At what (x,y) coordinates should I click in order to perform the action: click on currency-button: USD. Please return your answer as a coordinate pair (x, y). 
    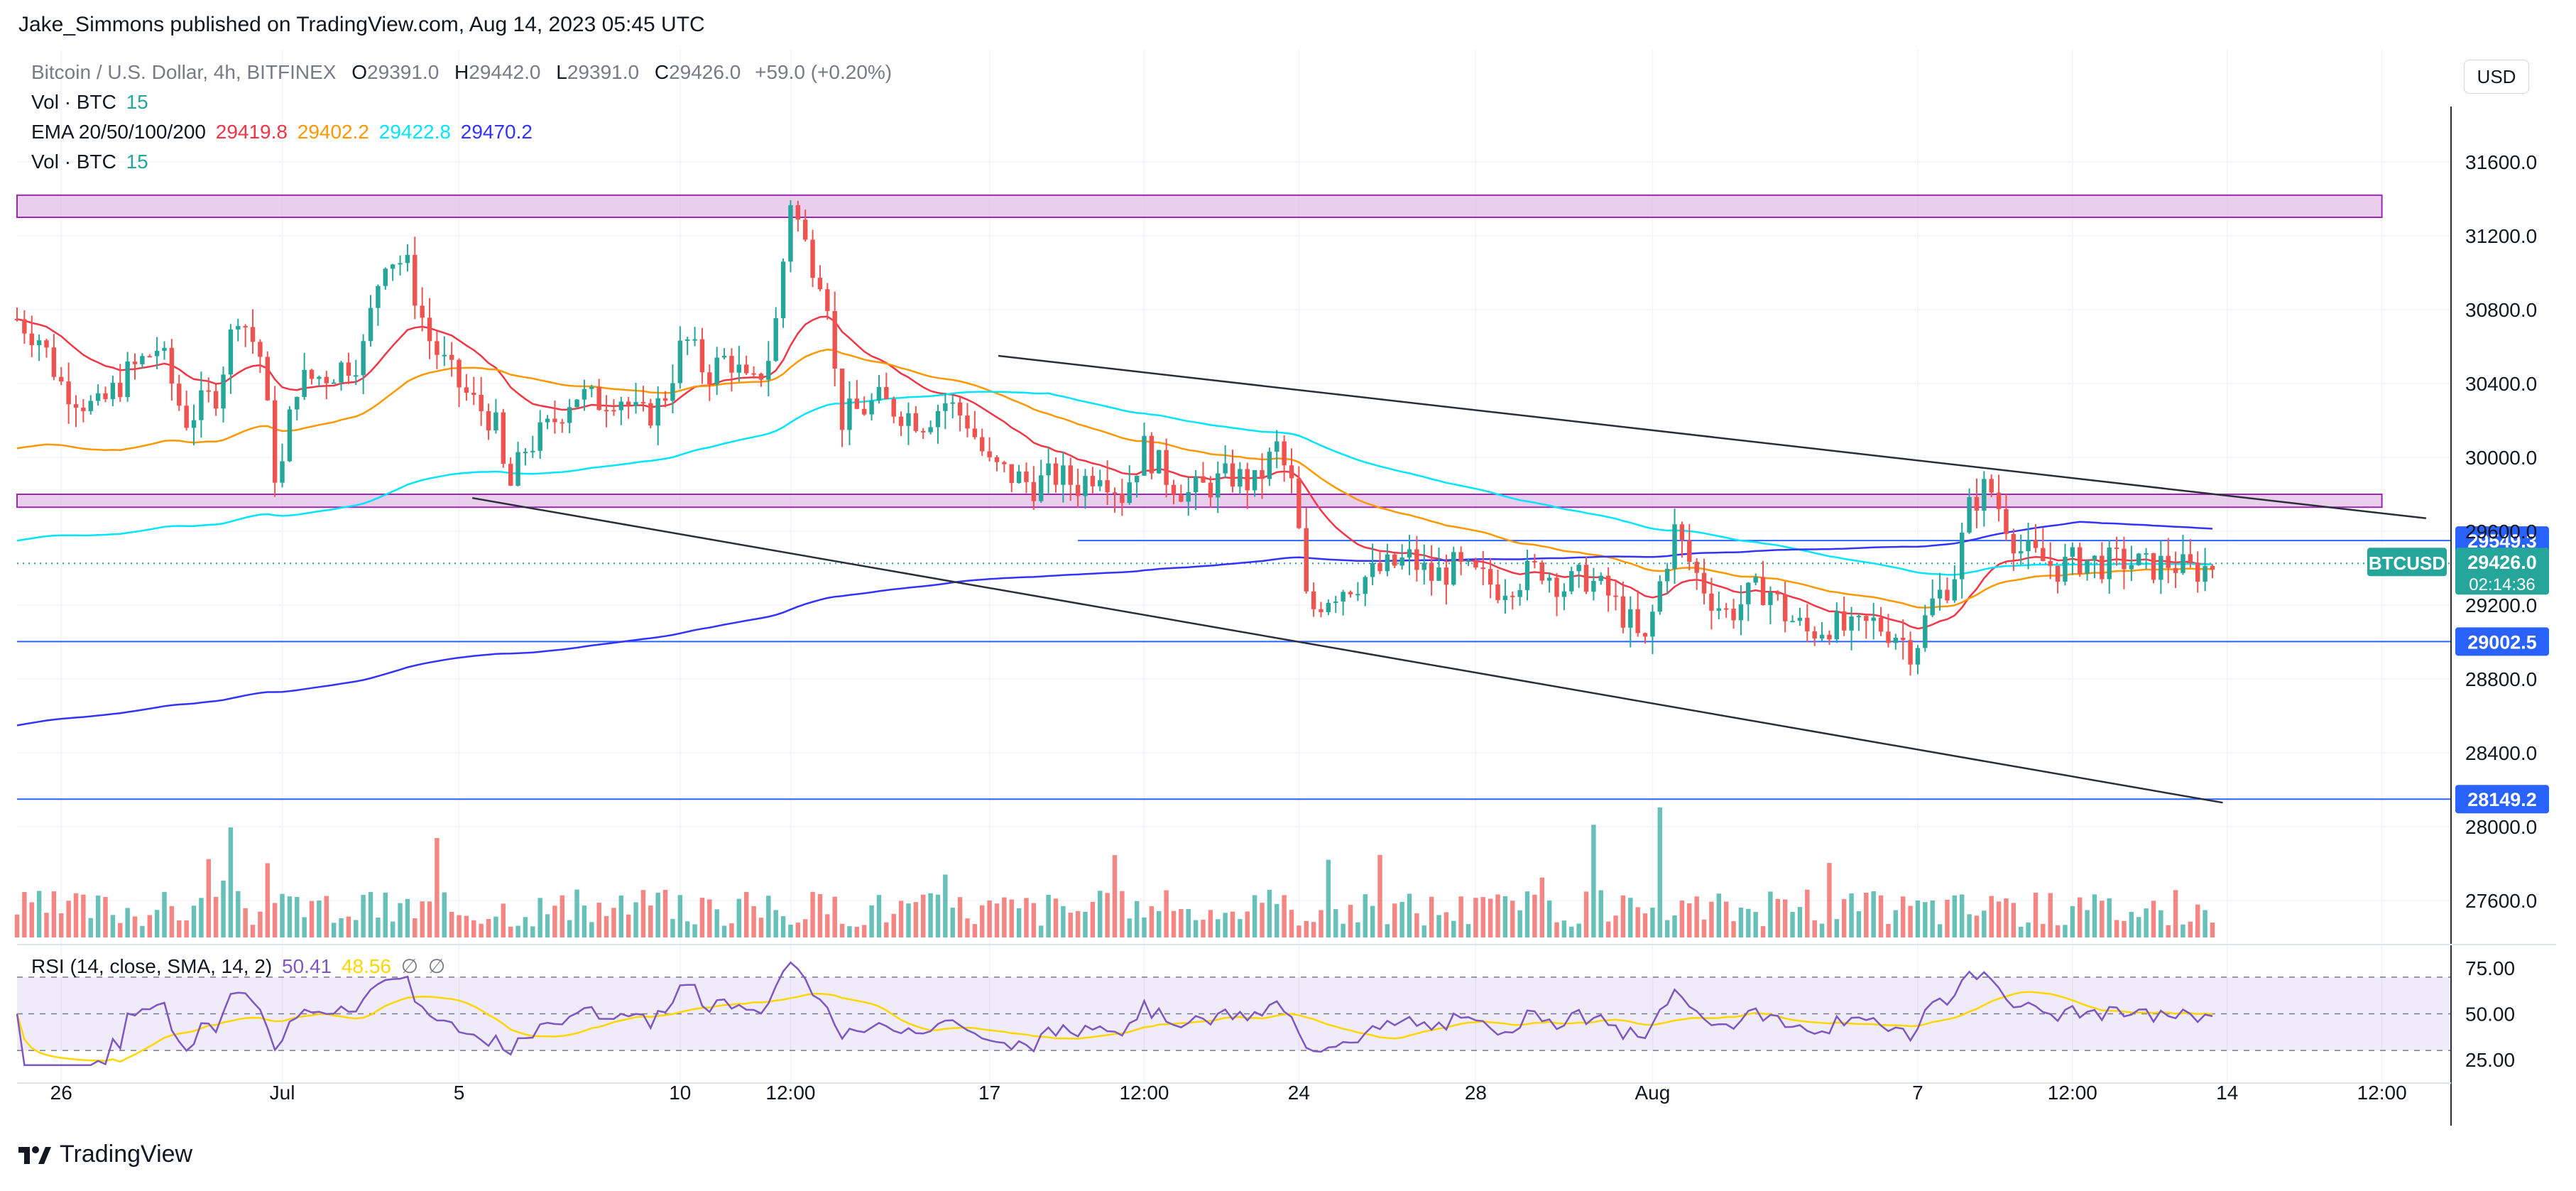
    Looking at the image, I should click on (2496, 77).